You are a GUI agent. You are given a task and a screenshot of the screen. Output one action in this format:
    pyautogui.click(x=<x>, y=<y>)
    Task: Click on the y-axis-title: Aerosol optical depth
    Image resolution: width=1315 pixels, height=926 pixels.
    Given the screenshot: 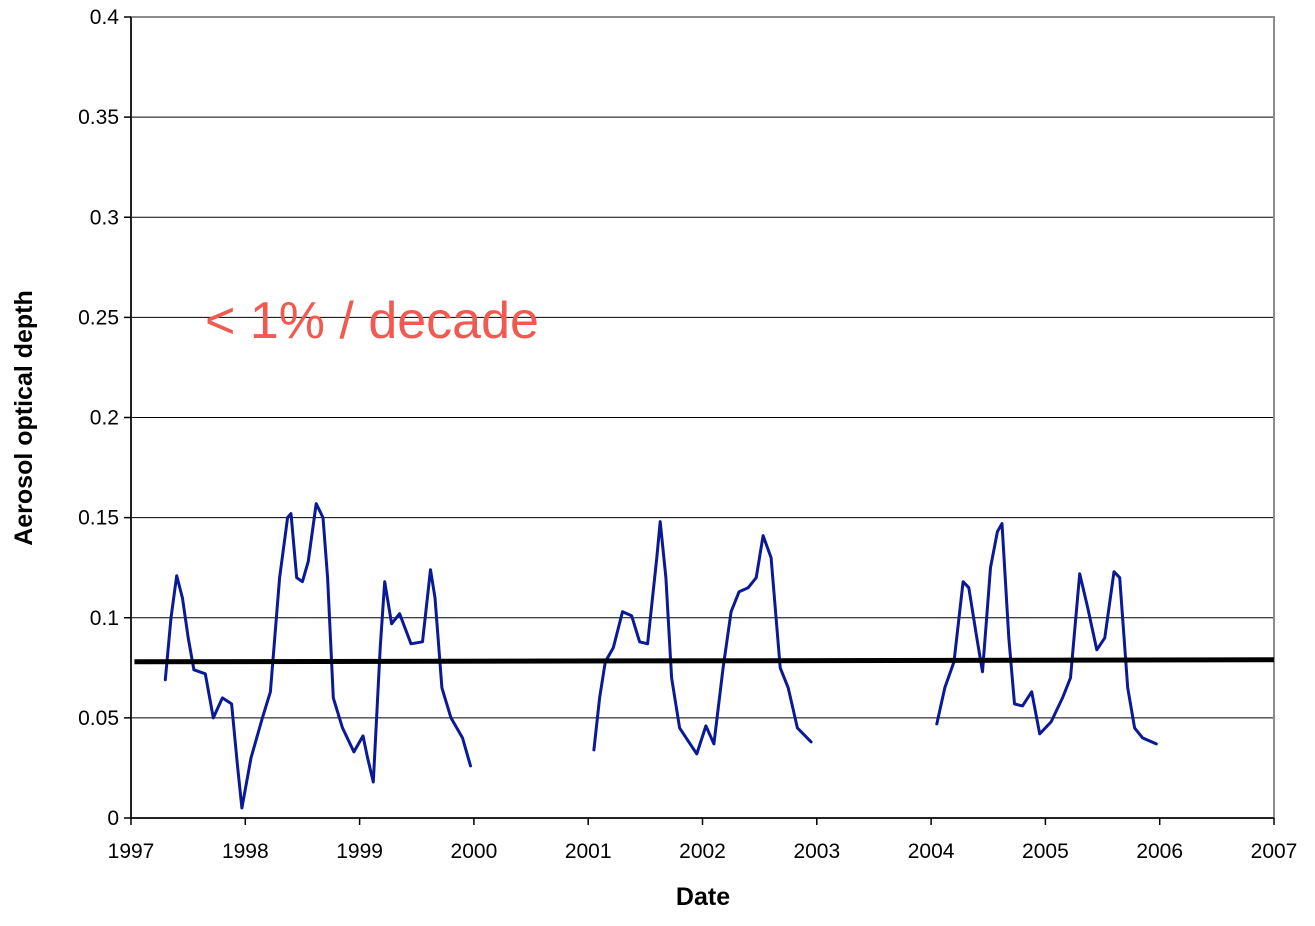 What is the action you would take?
    pyautogui.click(x=24, y=418)
    